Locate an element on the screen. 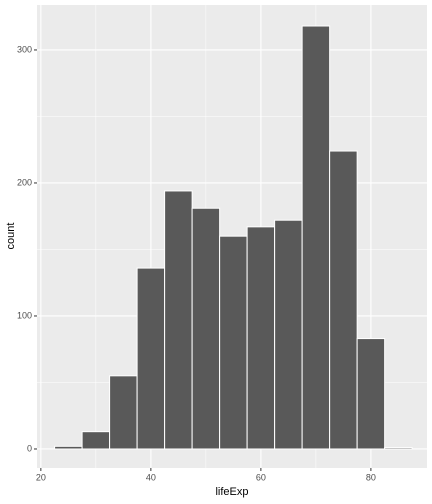 The height and width of the screenshot is (504, 432). x-axis-title: lifeExp is located at coordinates (231, 492).